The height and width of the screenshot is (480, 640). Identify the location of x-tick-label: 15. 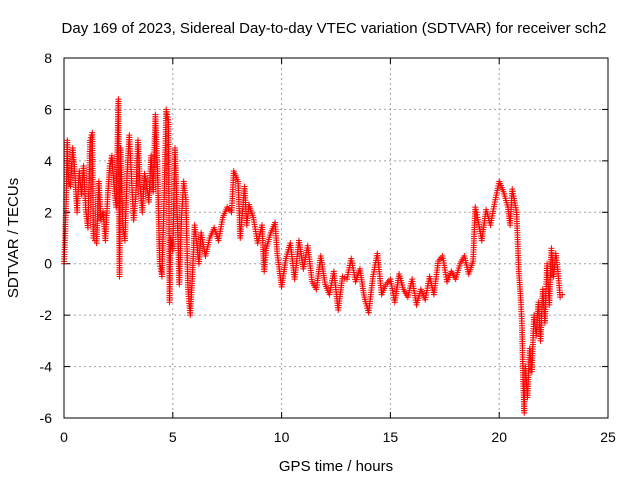
(391, 437).